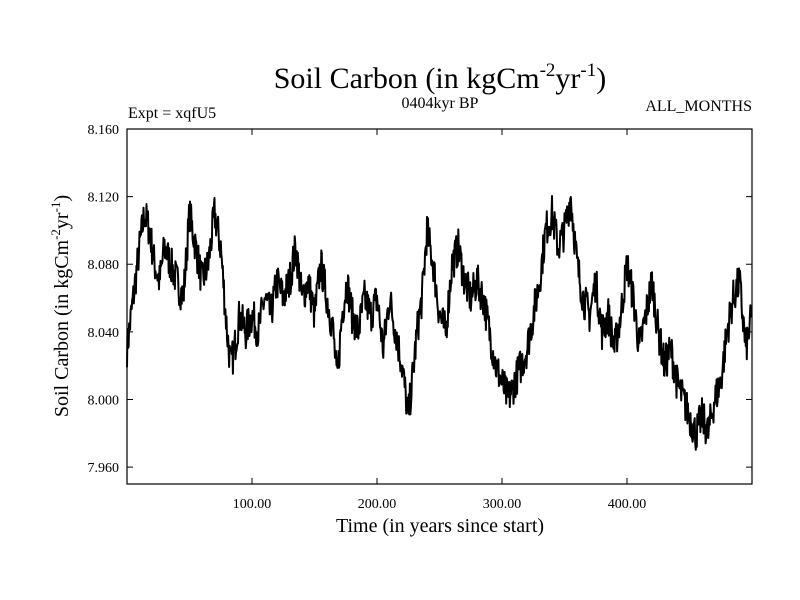 This screenshot has width=800, height=600. I want to click on x-tick-label: 200.00, so click(377, 504).